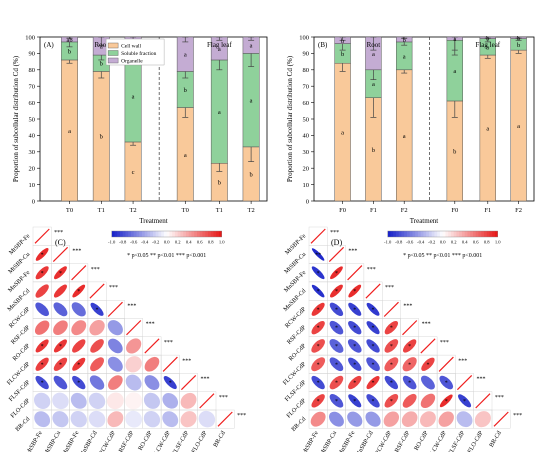 The height and width of the screenshot is (452, 550). What do you see at coordinates (219, 210) in the screenshot?
I see `x-tick-label: T1` at bounding box center [219, 210].